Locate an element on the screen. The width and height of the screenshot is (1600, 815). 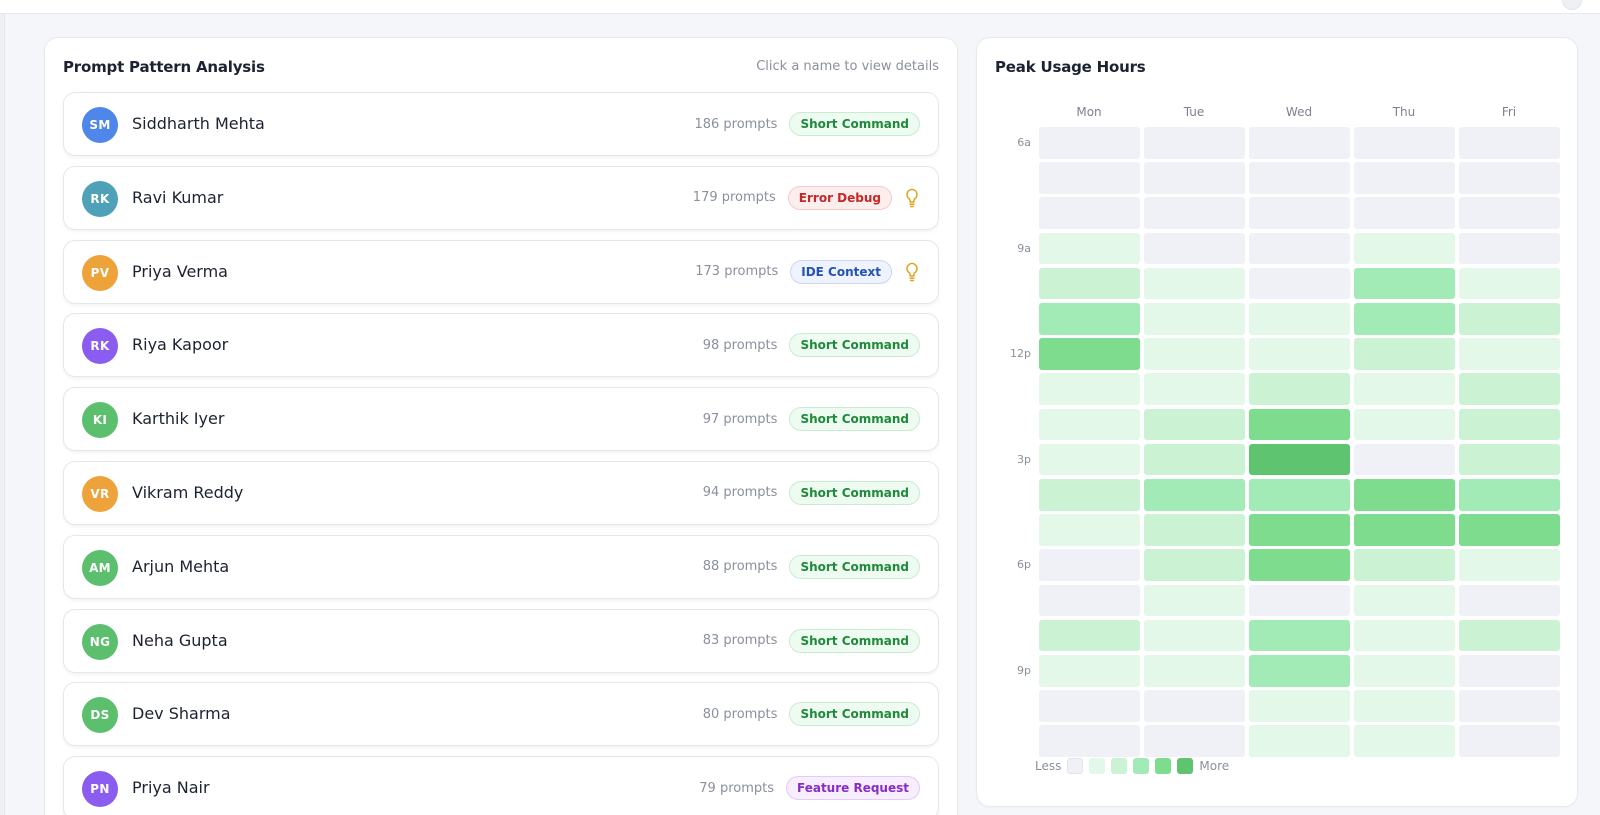
user-name-link: Priya Nair is located at coordinates (171, 788).